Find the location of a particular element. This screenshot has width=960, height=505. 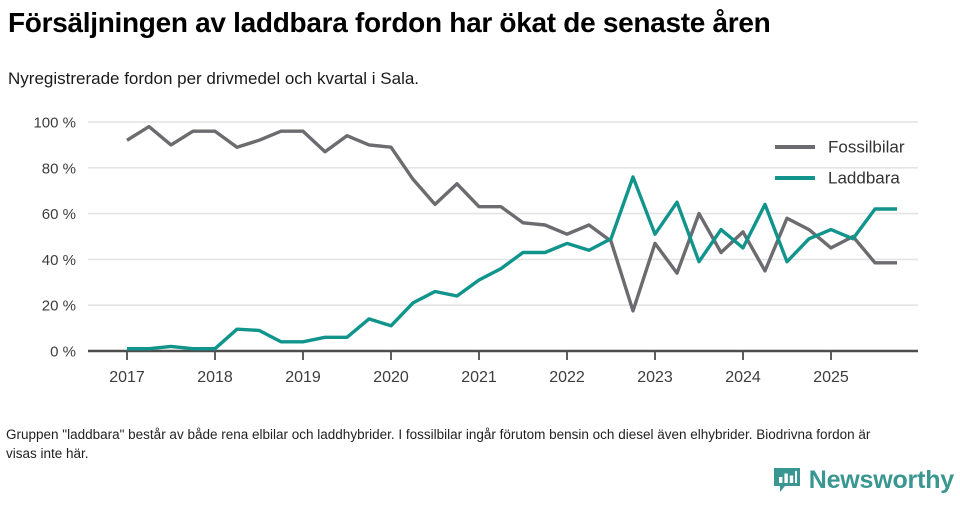

y-axis-tick-label: 20 % is located at coordinates (59, 306).